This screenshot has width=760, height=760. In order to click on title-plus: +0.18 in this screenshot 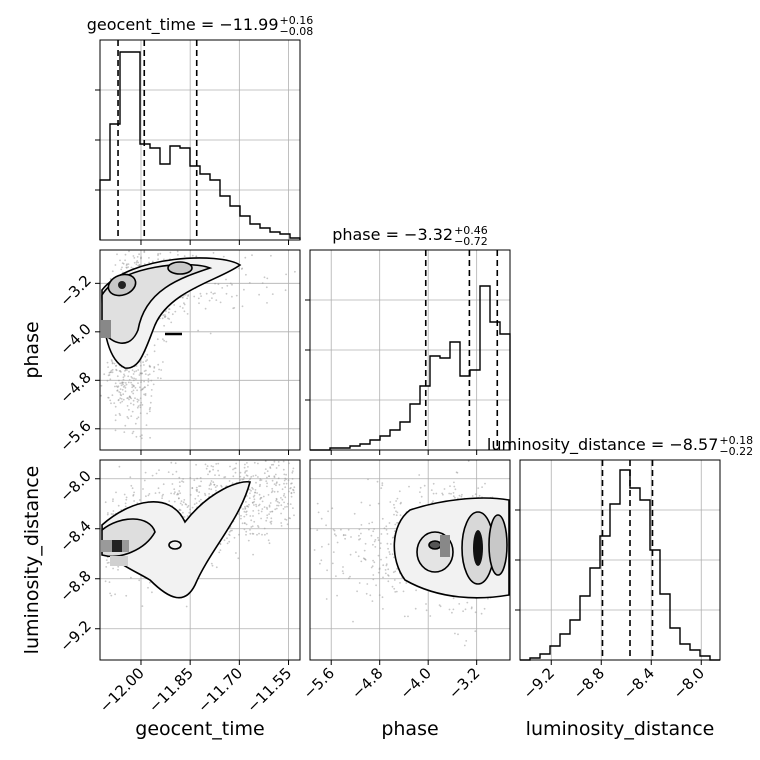, I will do `click(736, 440)`.